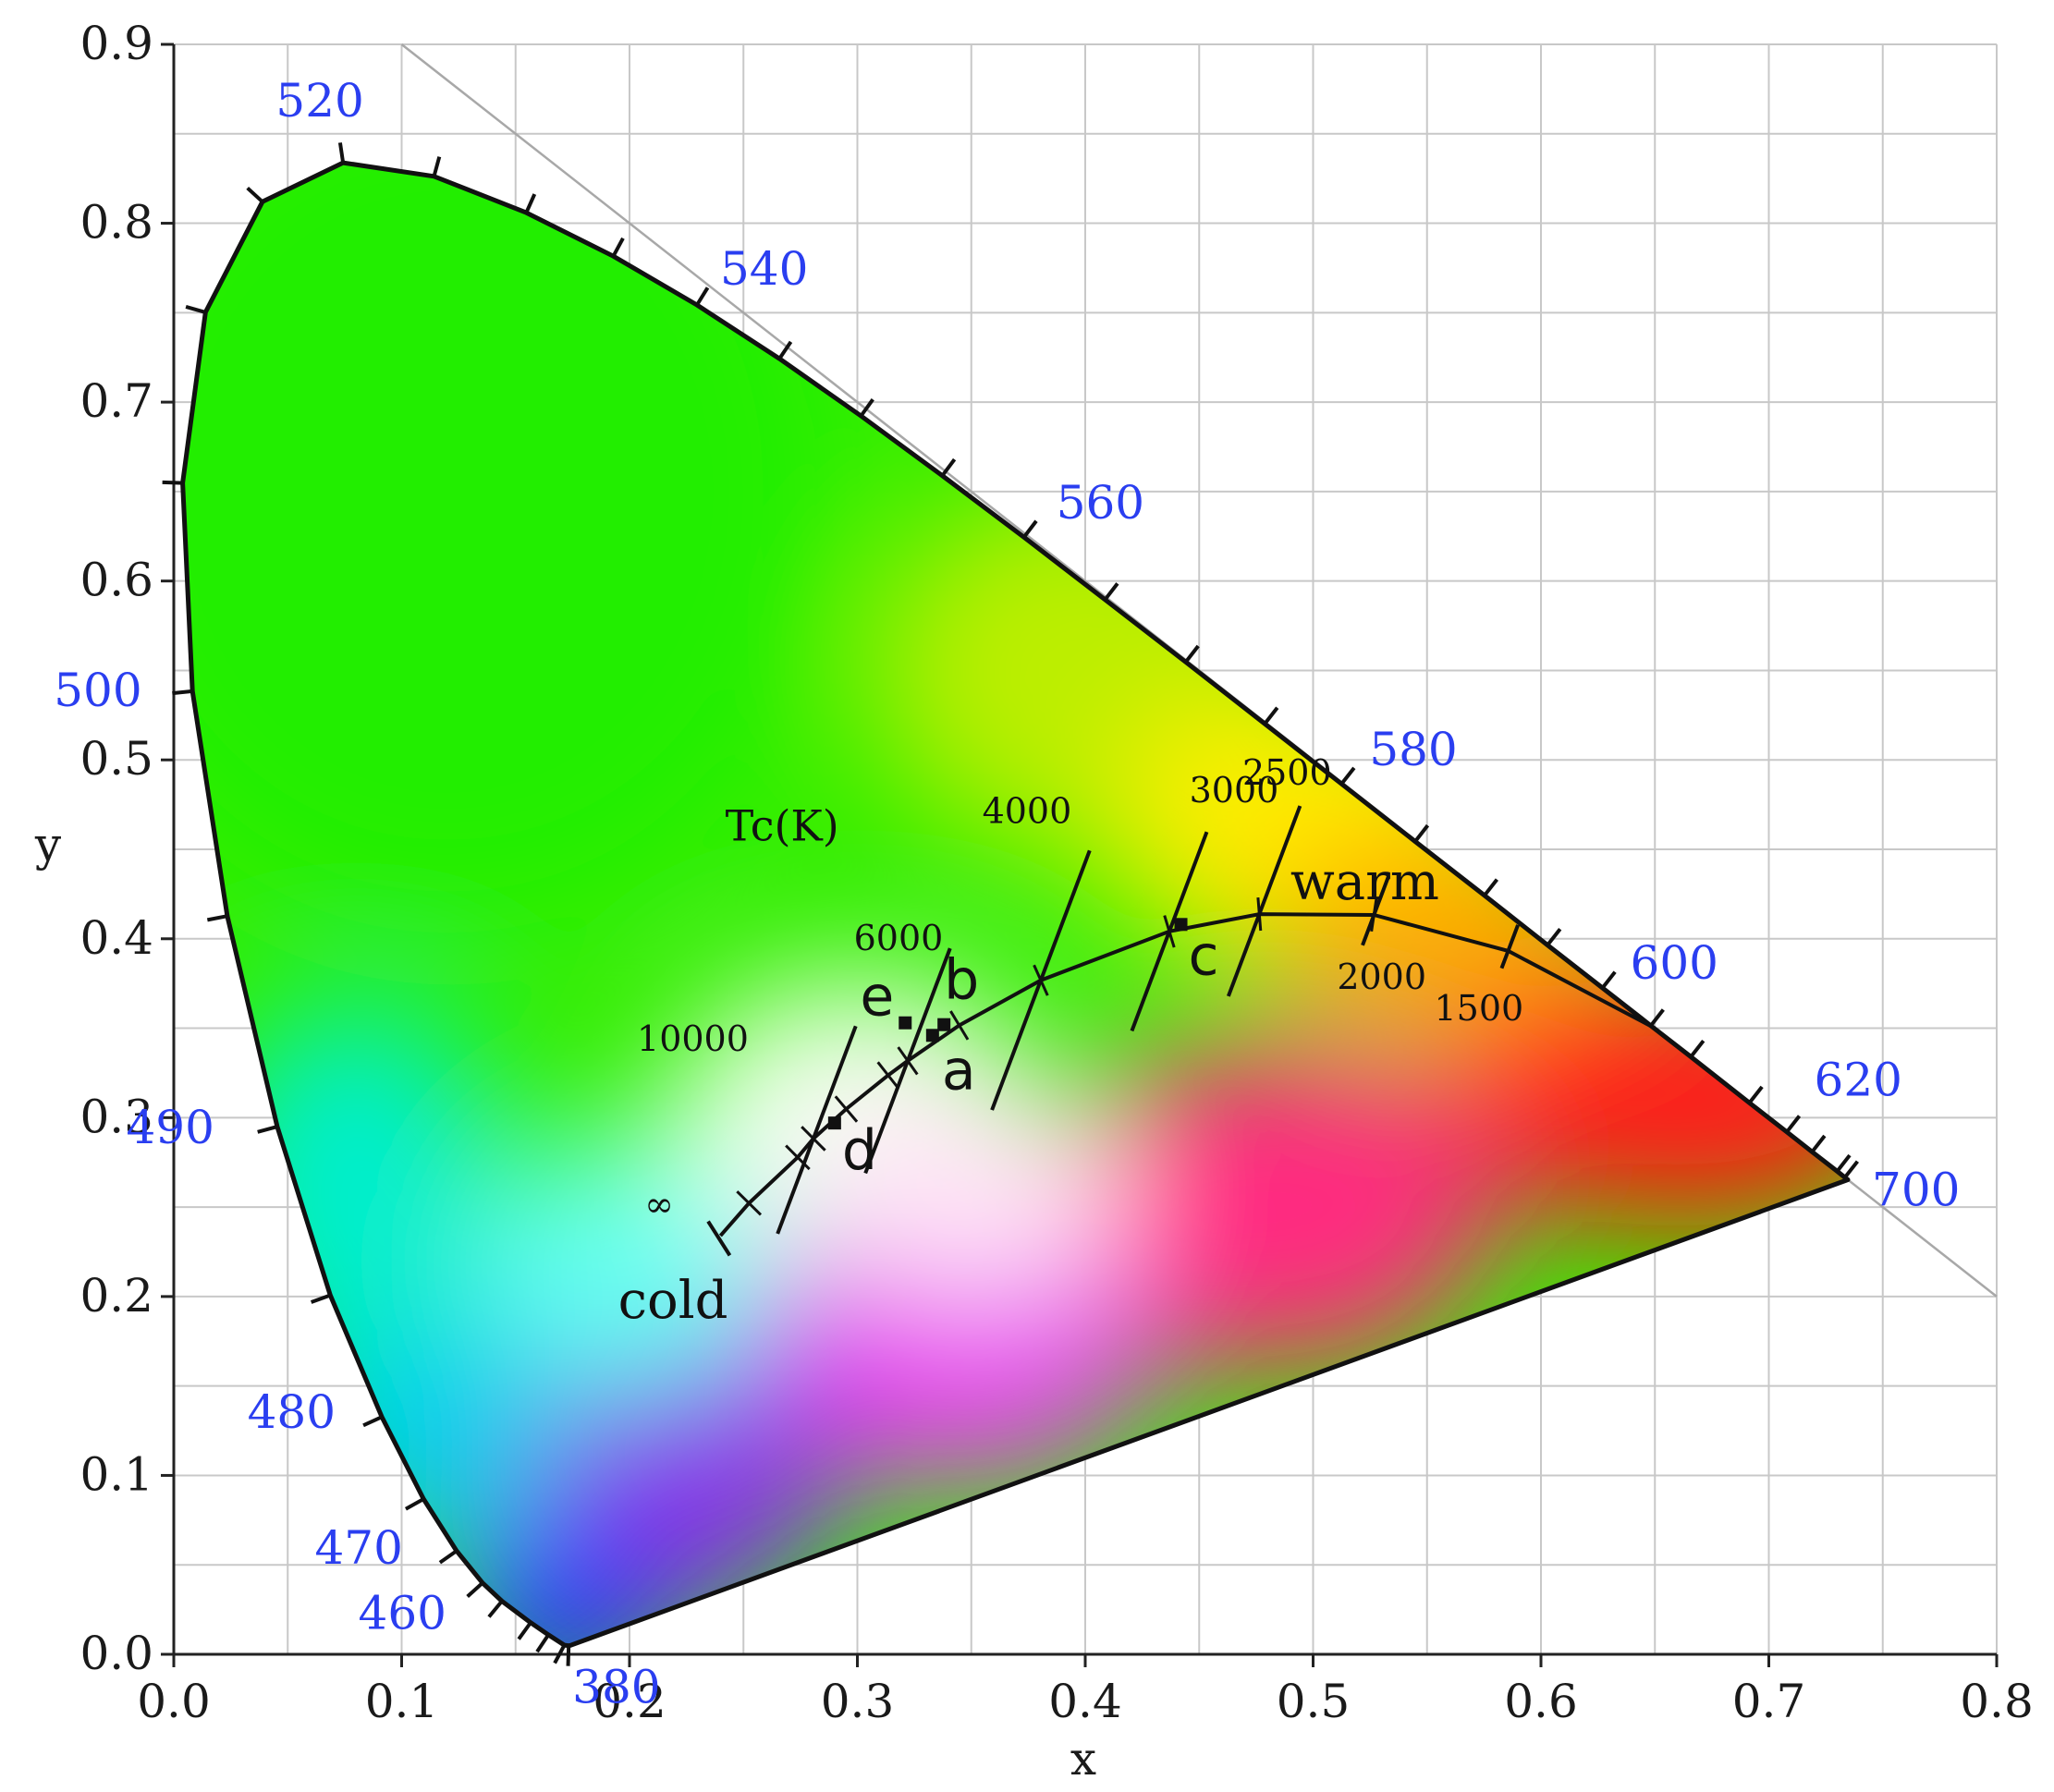 This screenshot has width=2054, height=1792. Describe the element at coordinates (1083, 1759) in the screenshot. I see `x-axis-title: x` at that location.